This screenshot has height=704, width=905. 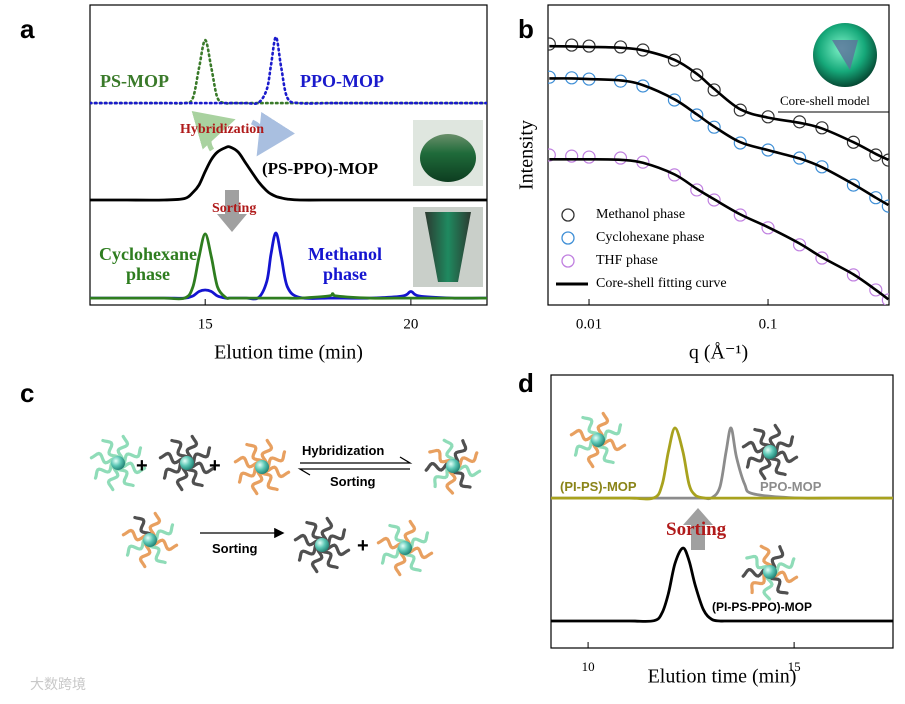 What do you see at coordinates (205, 324) in the screenshot?
I see `x-tick-label: 15` at bounding box center [205, 324].